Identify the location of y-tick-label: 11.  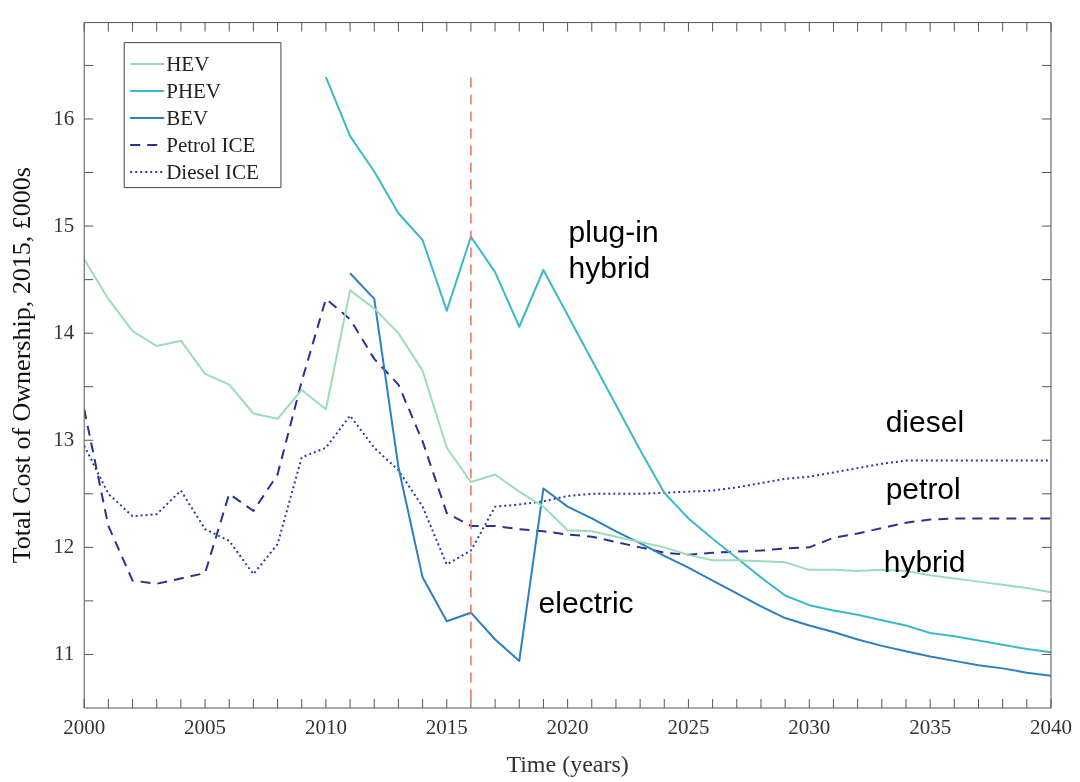
(64, 652).